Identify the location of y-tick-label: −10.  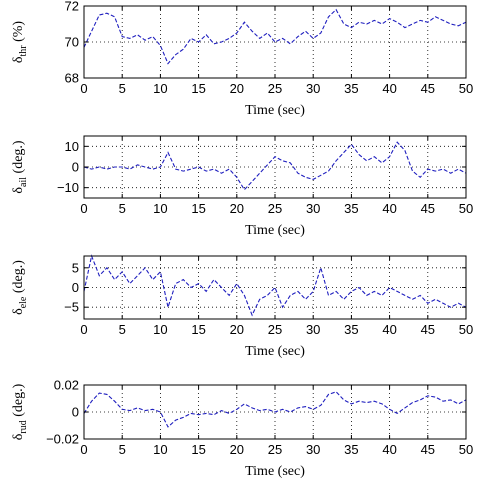
(68, 187).